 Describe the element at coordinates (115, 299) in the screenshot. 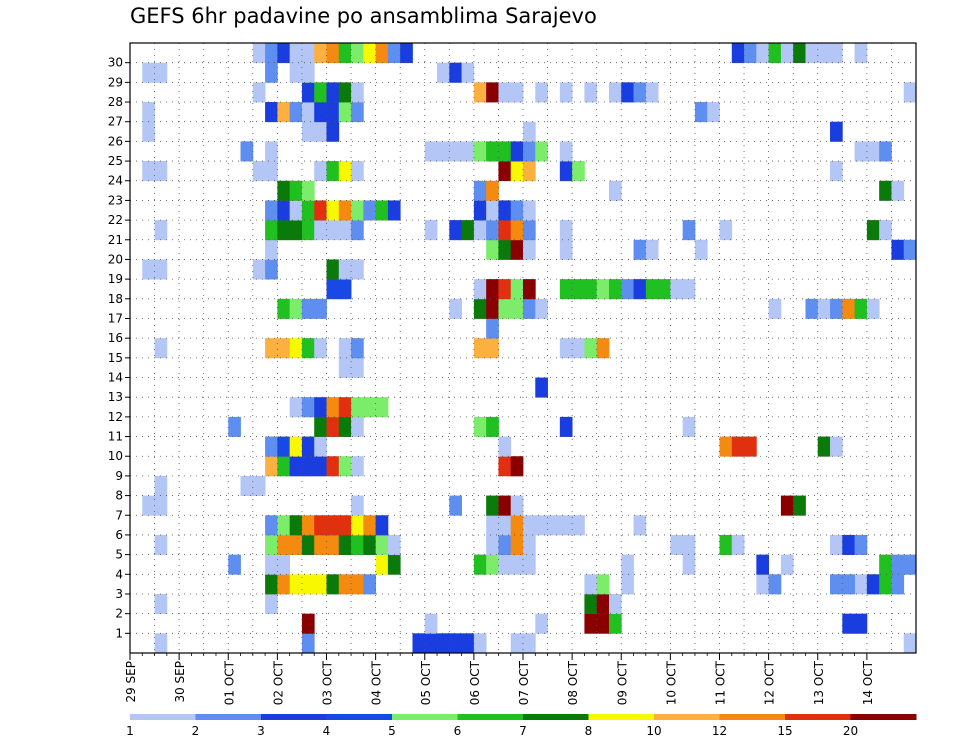

I see `y-tick-label: 18` at that location.